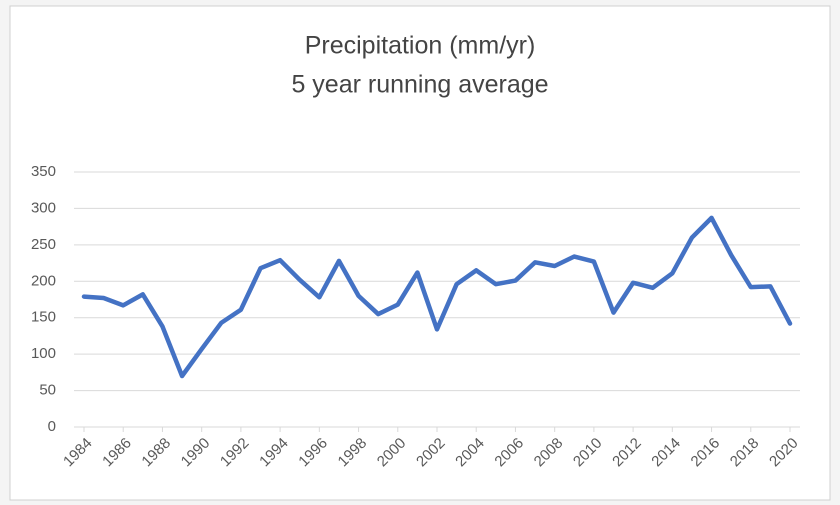 The image size is (840, 505). I want to click on y-tick-label: 150, so click(43, 317).